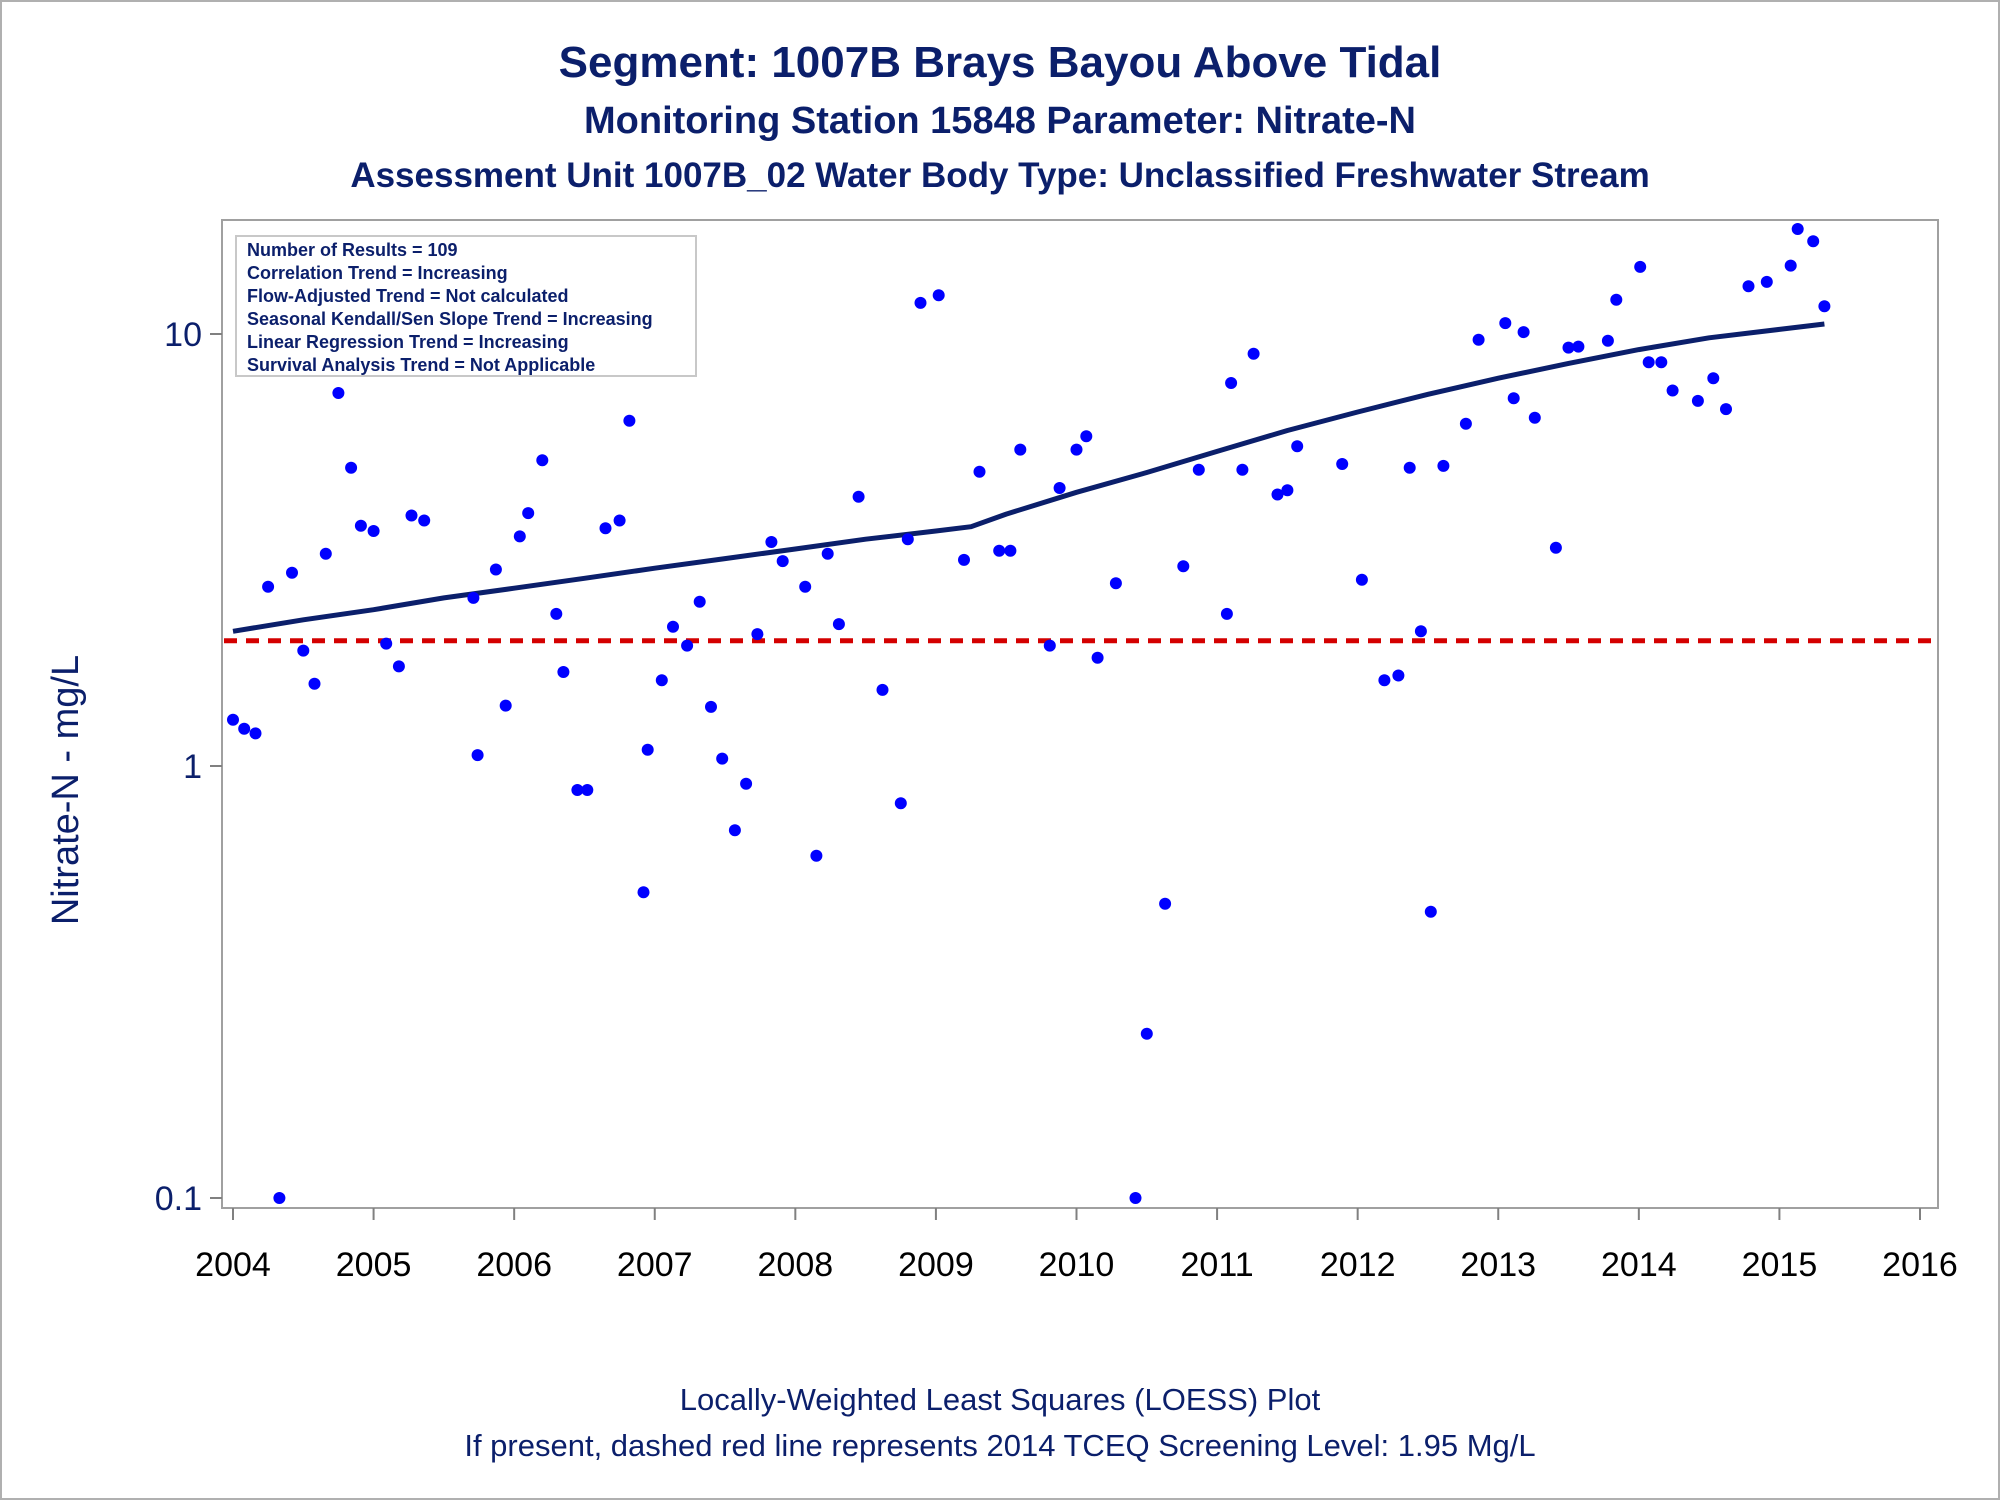  Describe the element at coordinates (1498, 1265) in the screenshot. I see `x-tick-label: 2013` at that location.